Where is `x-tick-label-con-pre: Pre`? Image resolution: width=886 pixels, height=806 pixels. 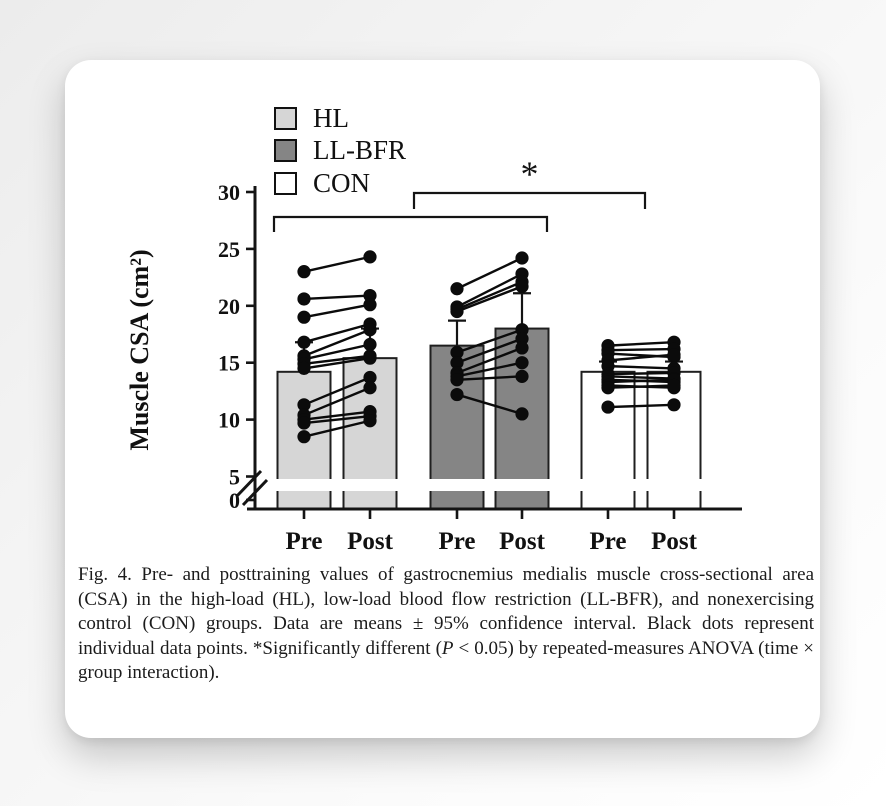
x-tick-label-con-pre: Pre is located at coordinates (607, 541).